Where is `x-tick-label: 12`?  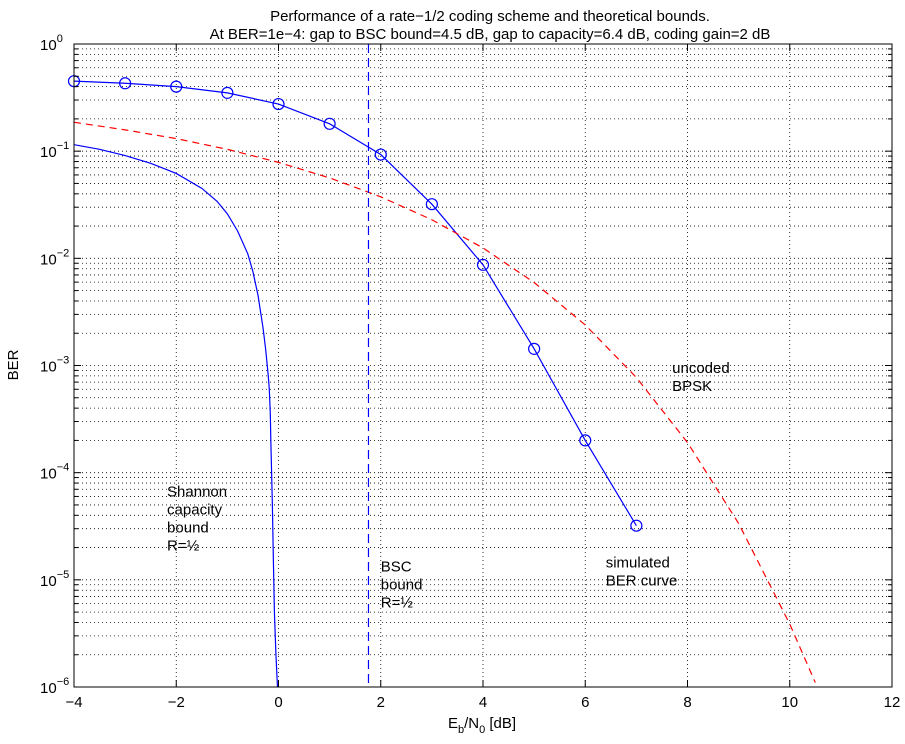 x-tick-label: 12 is located at coordinates (892, 702).